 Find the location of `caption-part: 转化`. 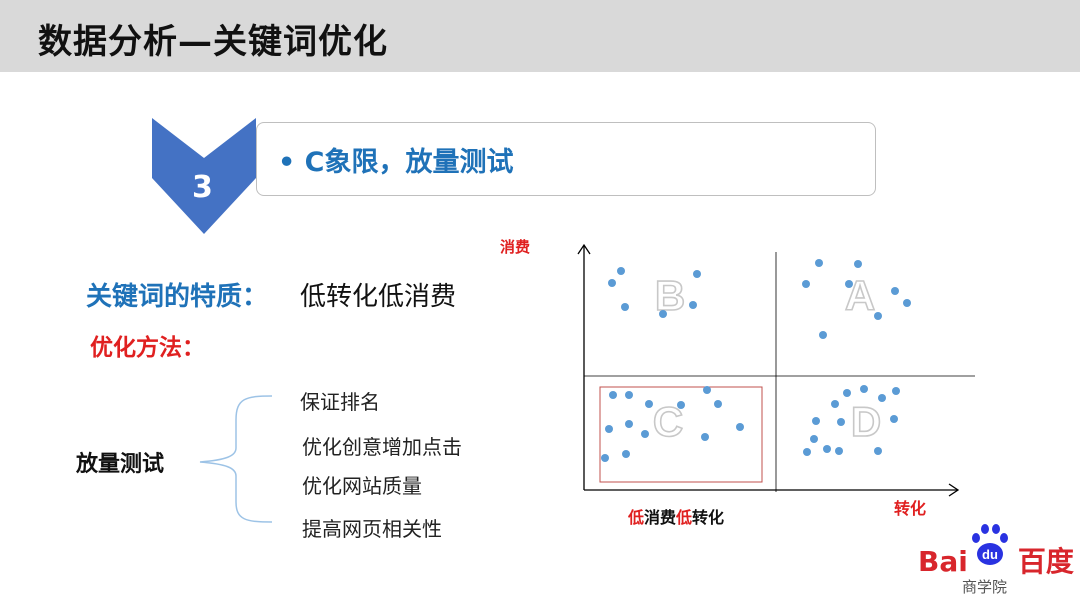

caption-part: 转化 is located at coordinates (708, 517).